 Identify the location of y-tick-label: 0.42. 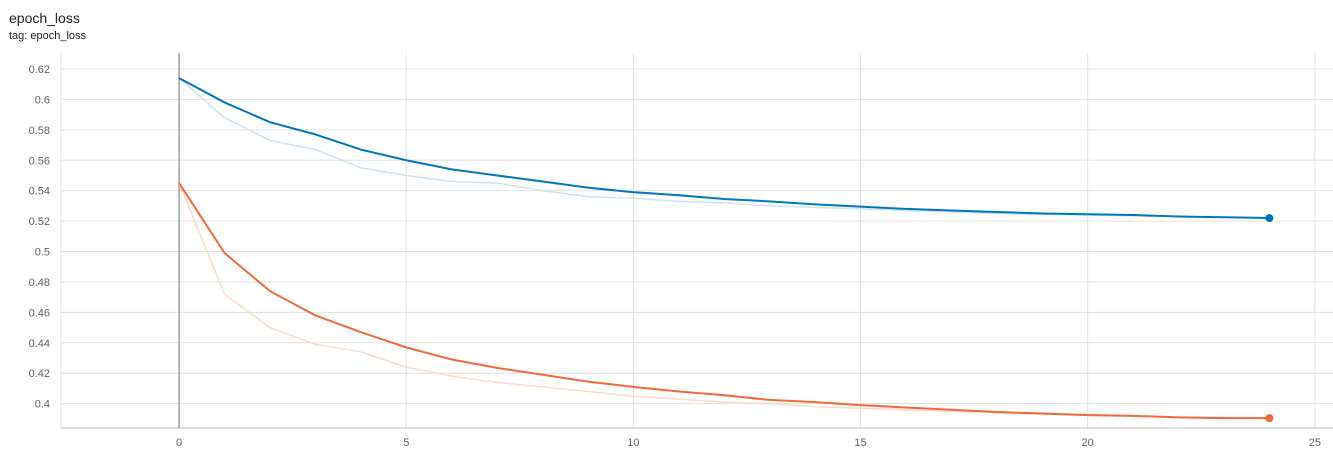
(39, 374).